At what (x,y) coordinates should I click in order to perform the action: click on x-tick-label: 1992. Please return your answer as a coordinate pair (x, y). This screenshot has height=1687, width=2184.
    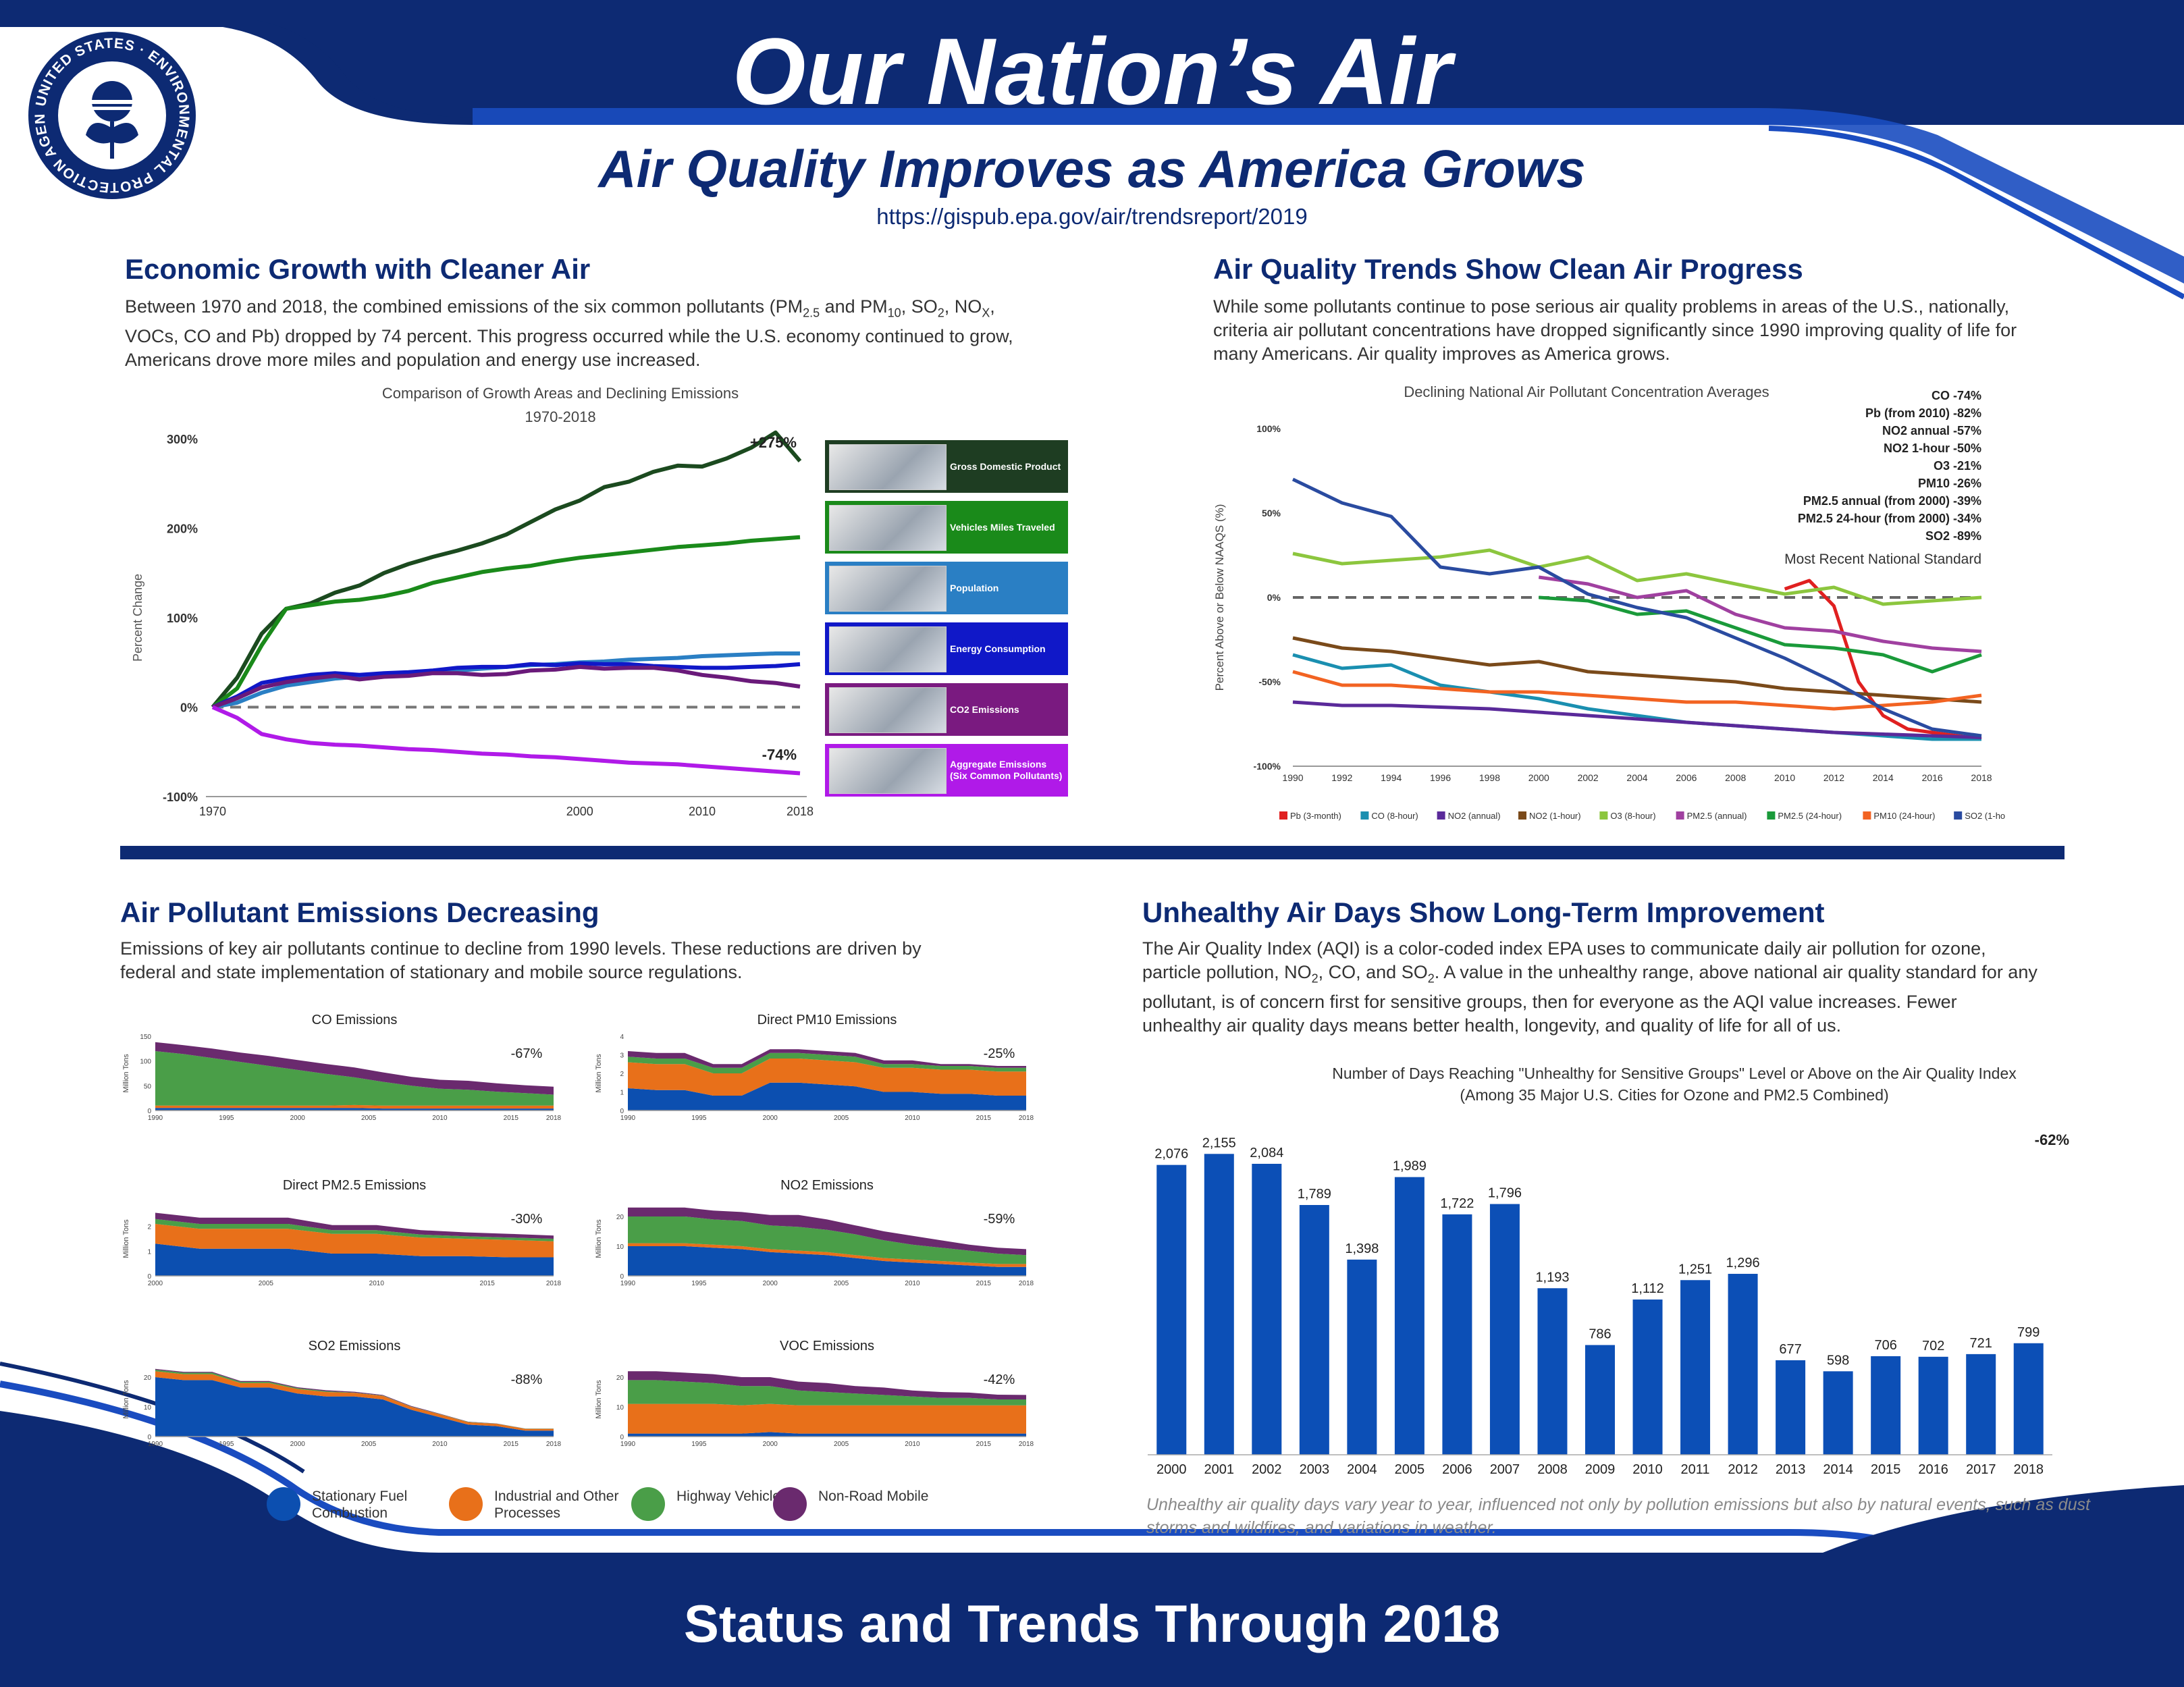
    Looking at the image, I should click on (1341, 777).